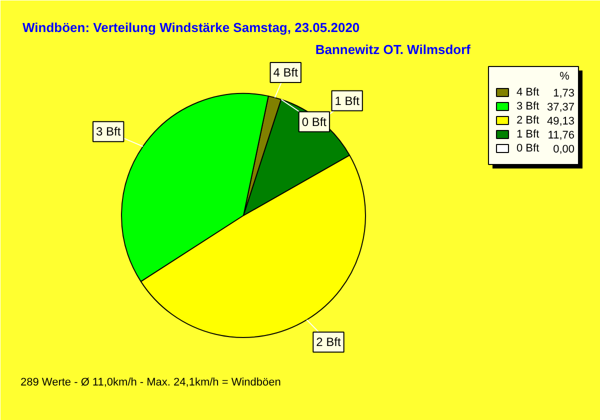  Describe the element at coordinates (528, 106) in the screenshot. I see `legend-label: 3 Bft` at that location.